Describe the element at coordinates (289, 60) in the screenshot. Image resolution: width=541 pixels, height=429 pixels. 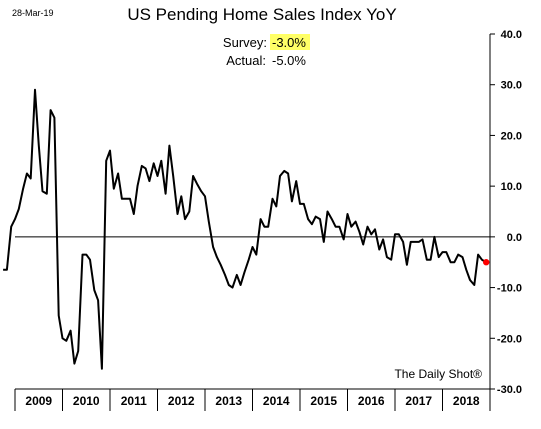
I see `actual-value: -5.0%` at that location.